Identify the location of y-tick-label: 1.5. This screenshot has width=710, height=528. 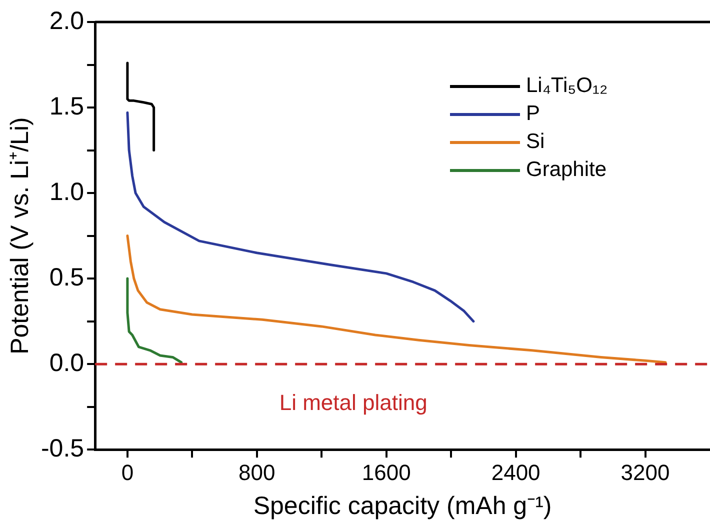
(66, 106).